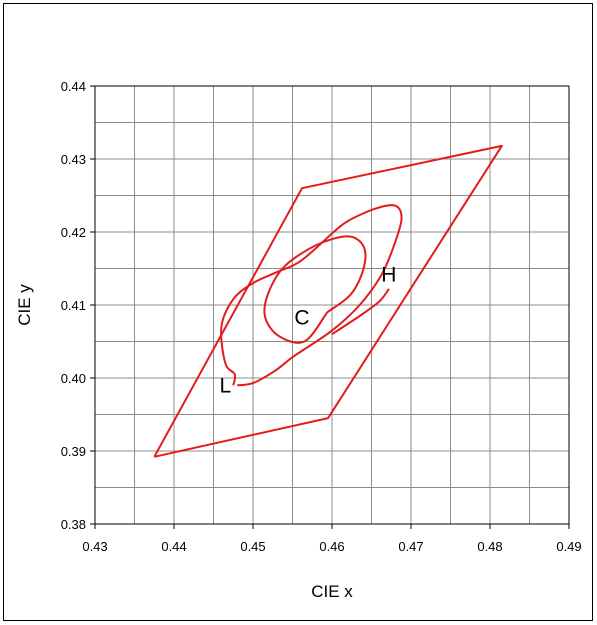  What do you see at coordinates (94, 546) in the screenshot?
I see `x-tick-label: 0.43` at bounding box center [94, 546].